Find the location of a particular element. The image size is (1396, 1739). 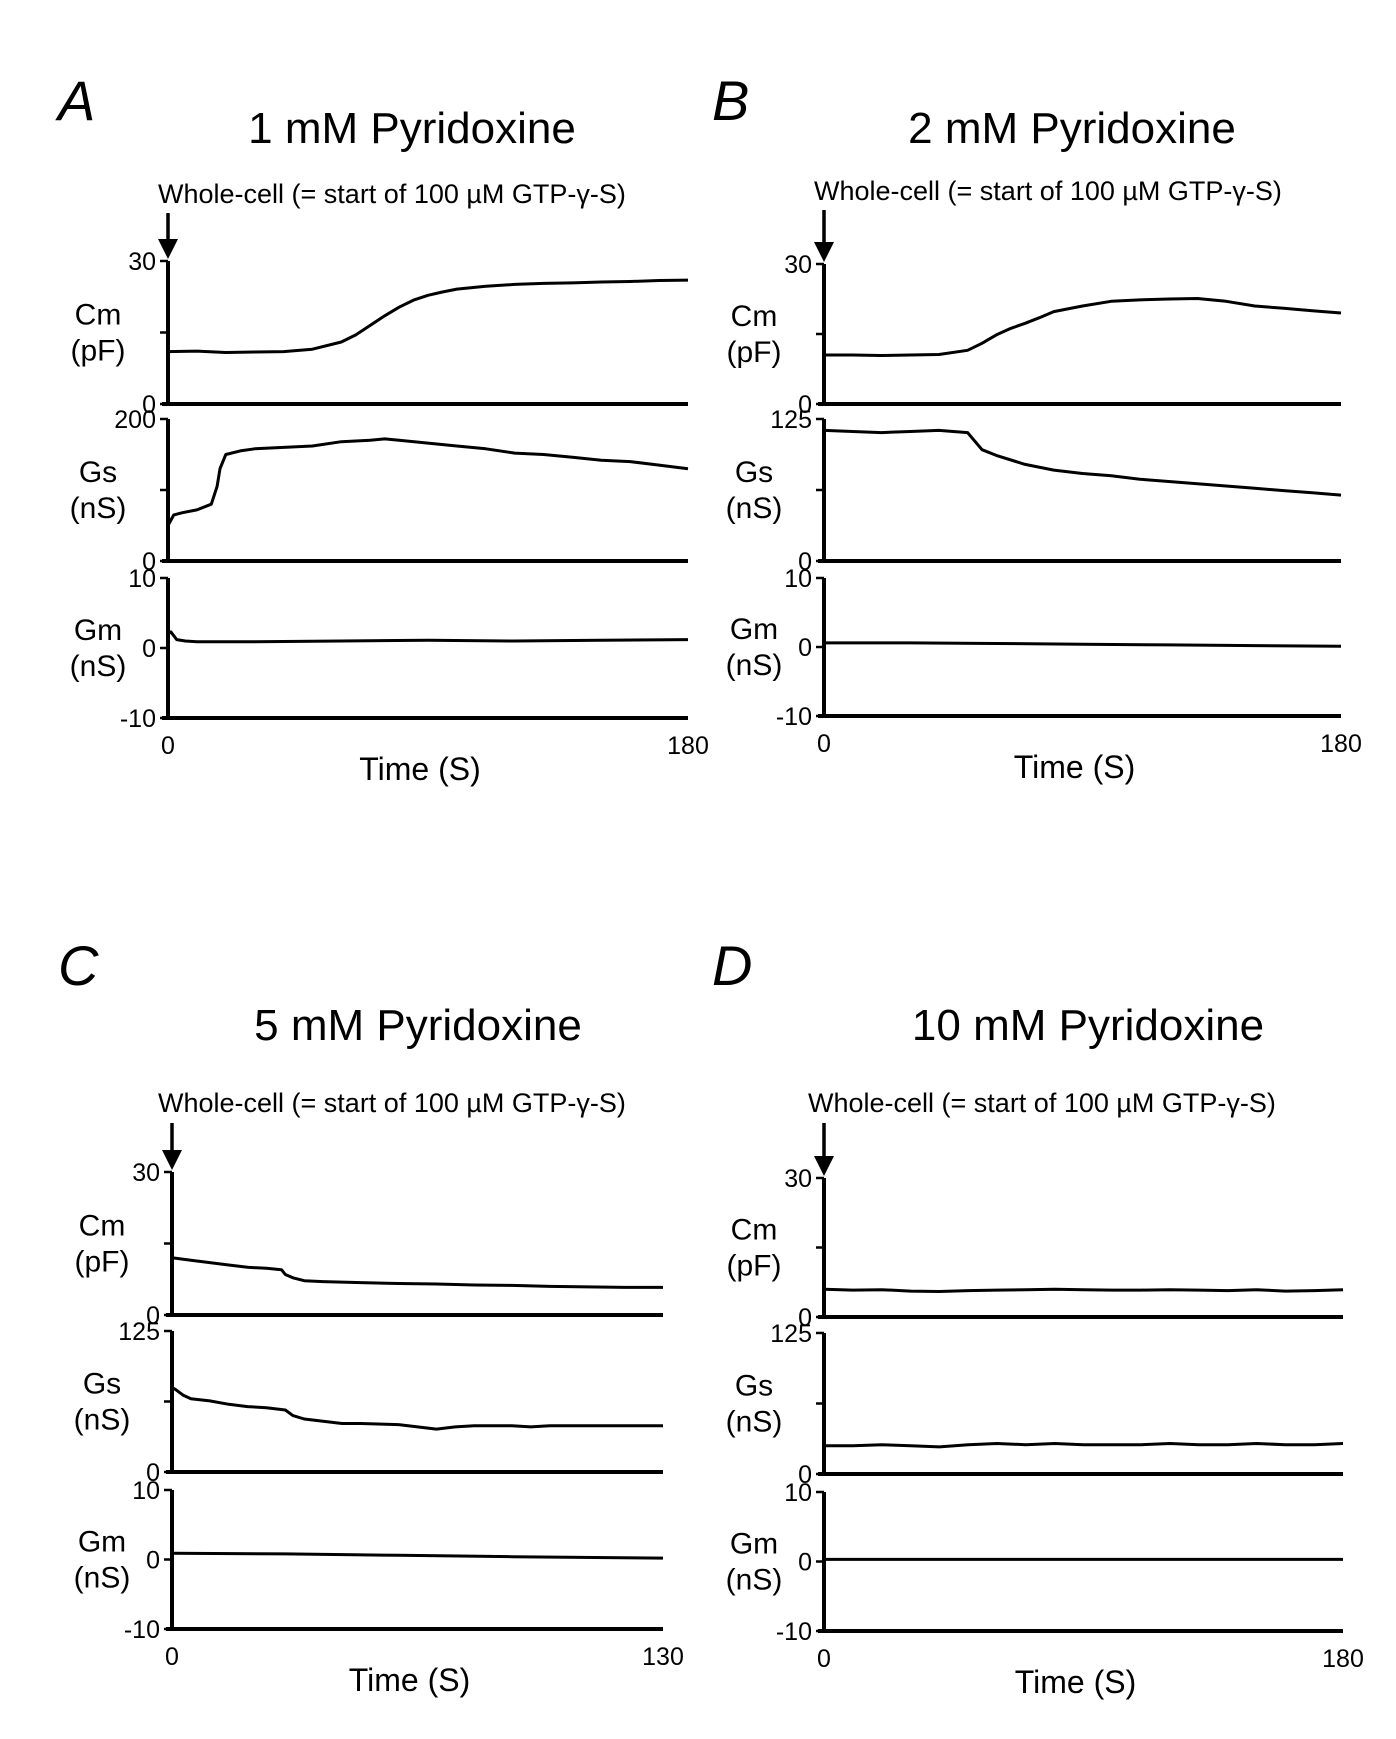

panel-letter: B is located at coordinates (730, 100).